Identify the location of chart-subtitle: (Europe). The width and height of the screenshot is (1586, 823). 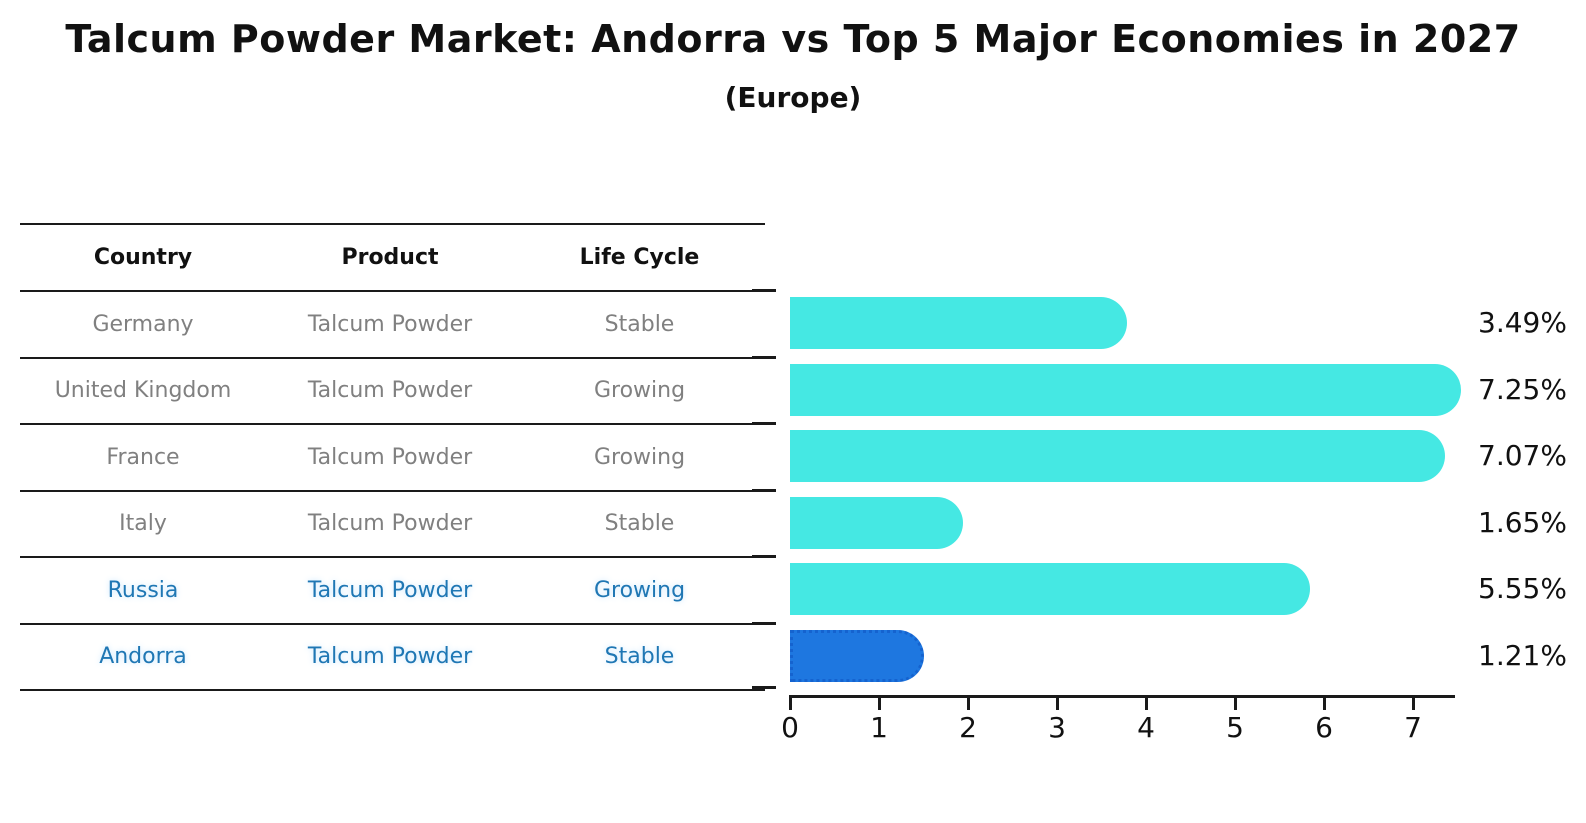
(793, 97).